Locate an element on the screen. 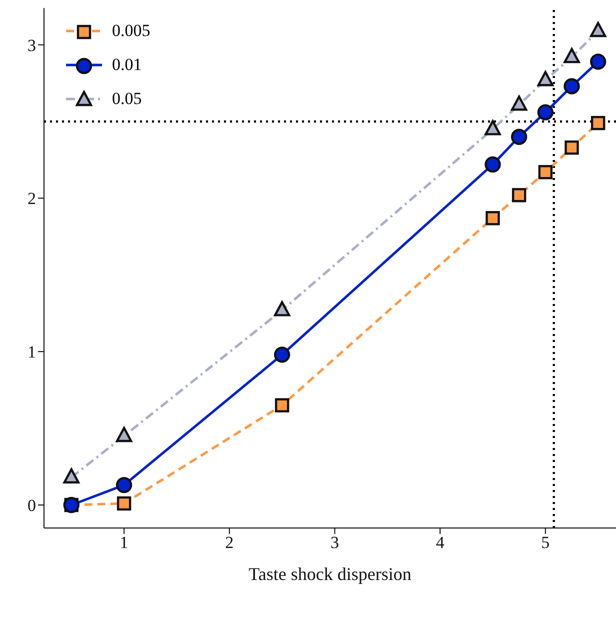 Image resolution: width=616 pixels, height=624 pixels. legend-label: 0.01 is located at coordinates (127, 65).